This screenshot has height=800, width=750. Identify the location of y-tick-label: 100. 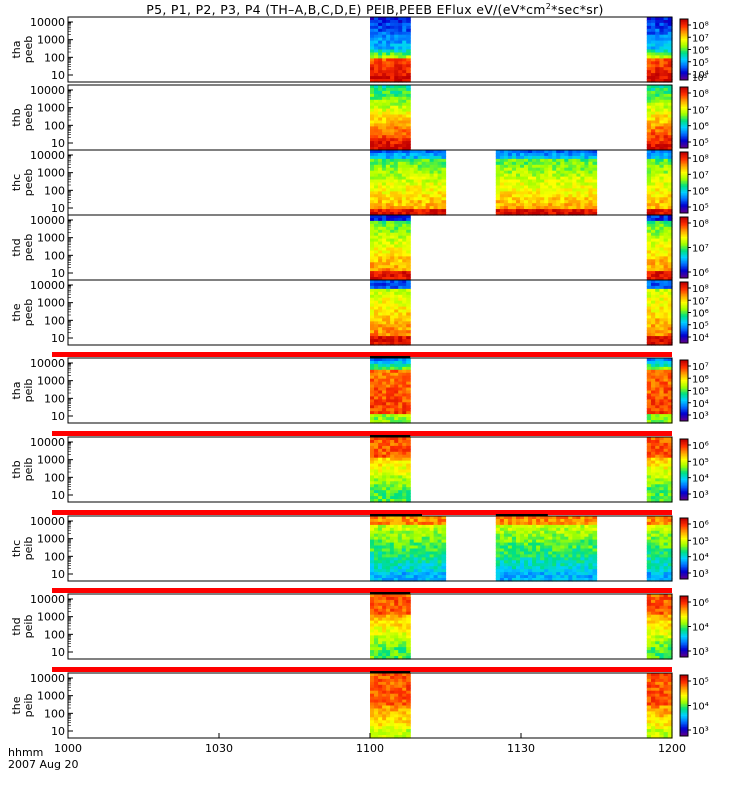
(54, 320).